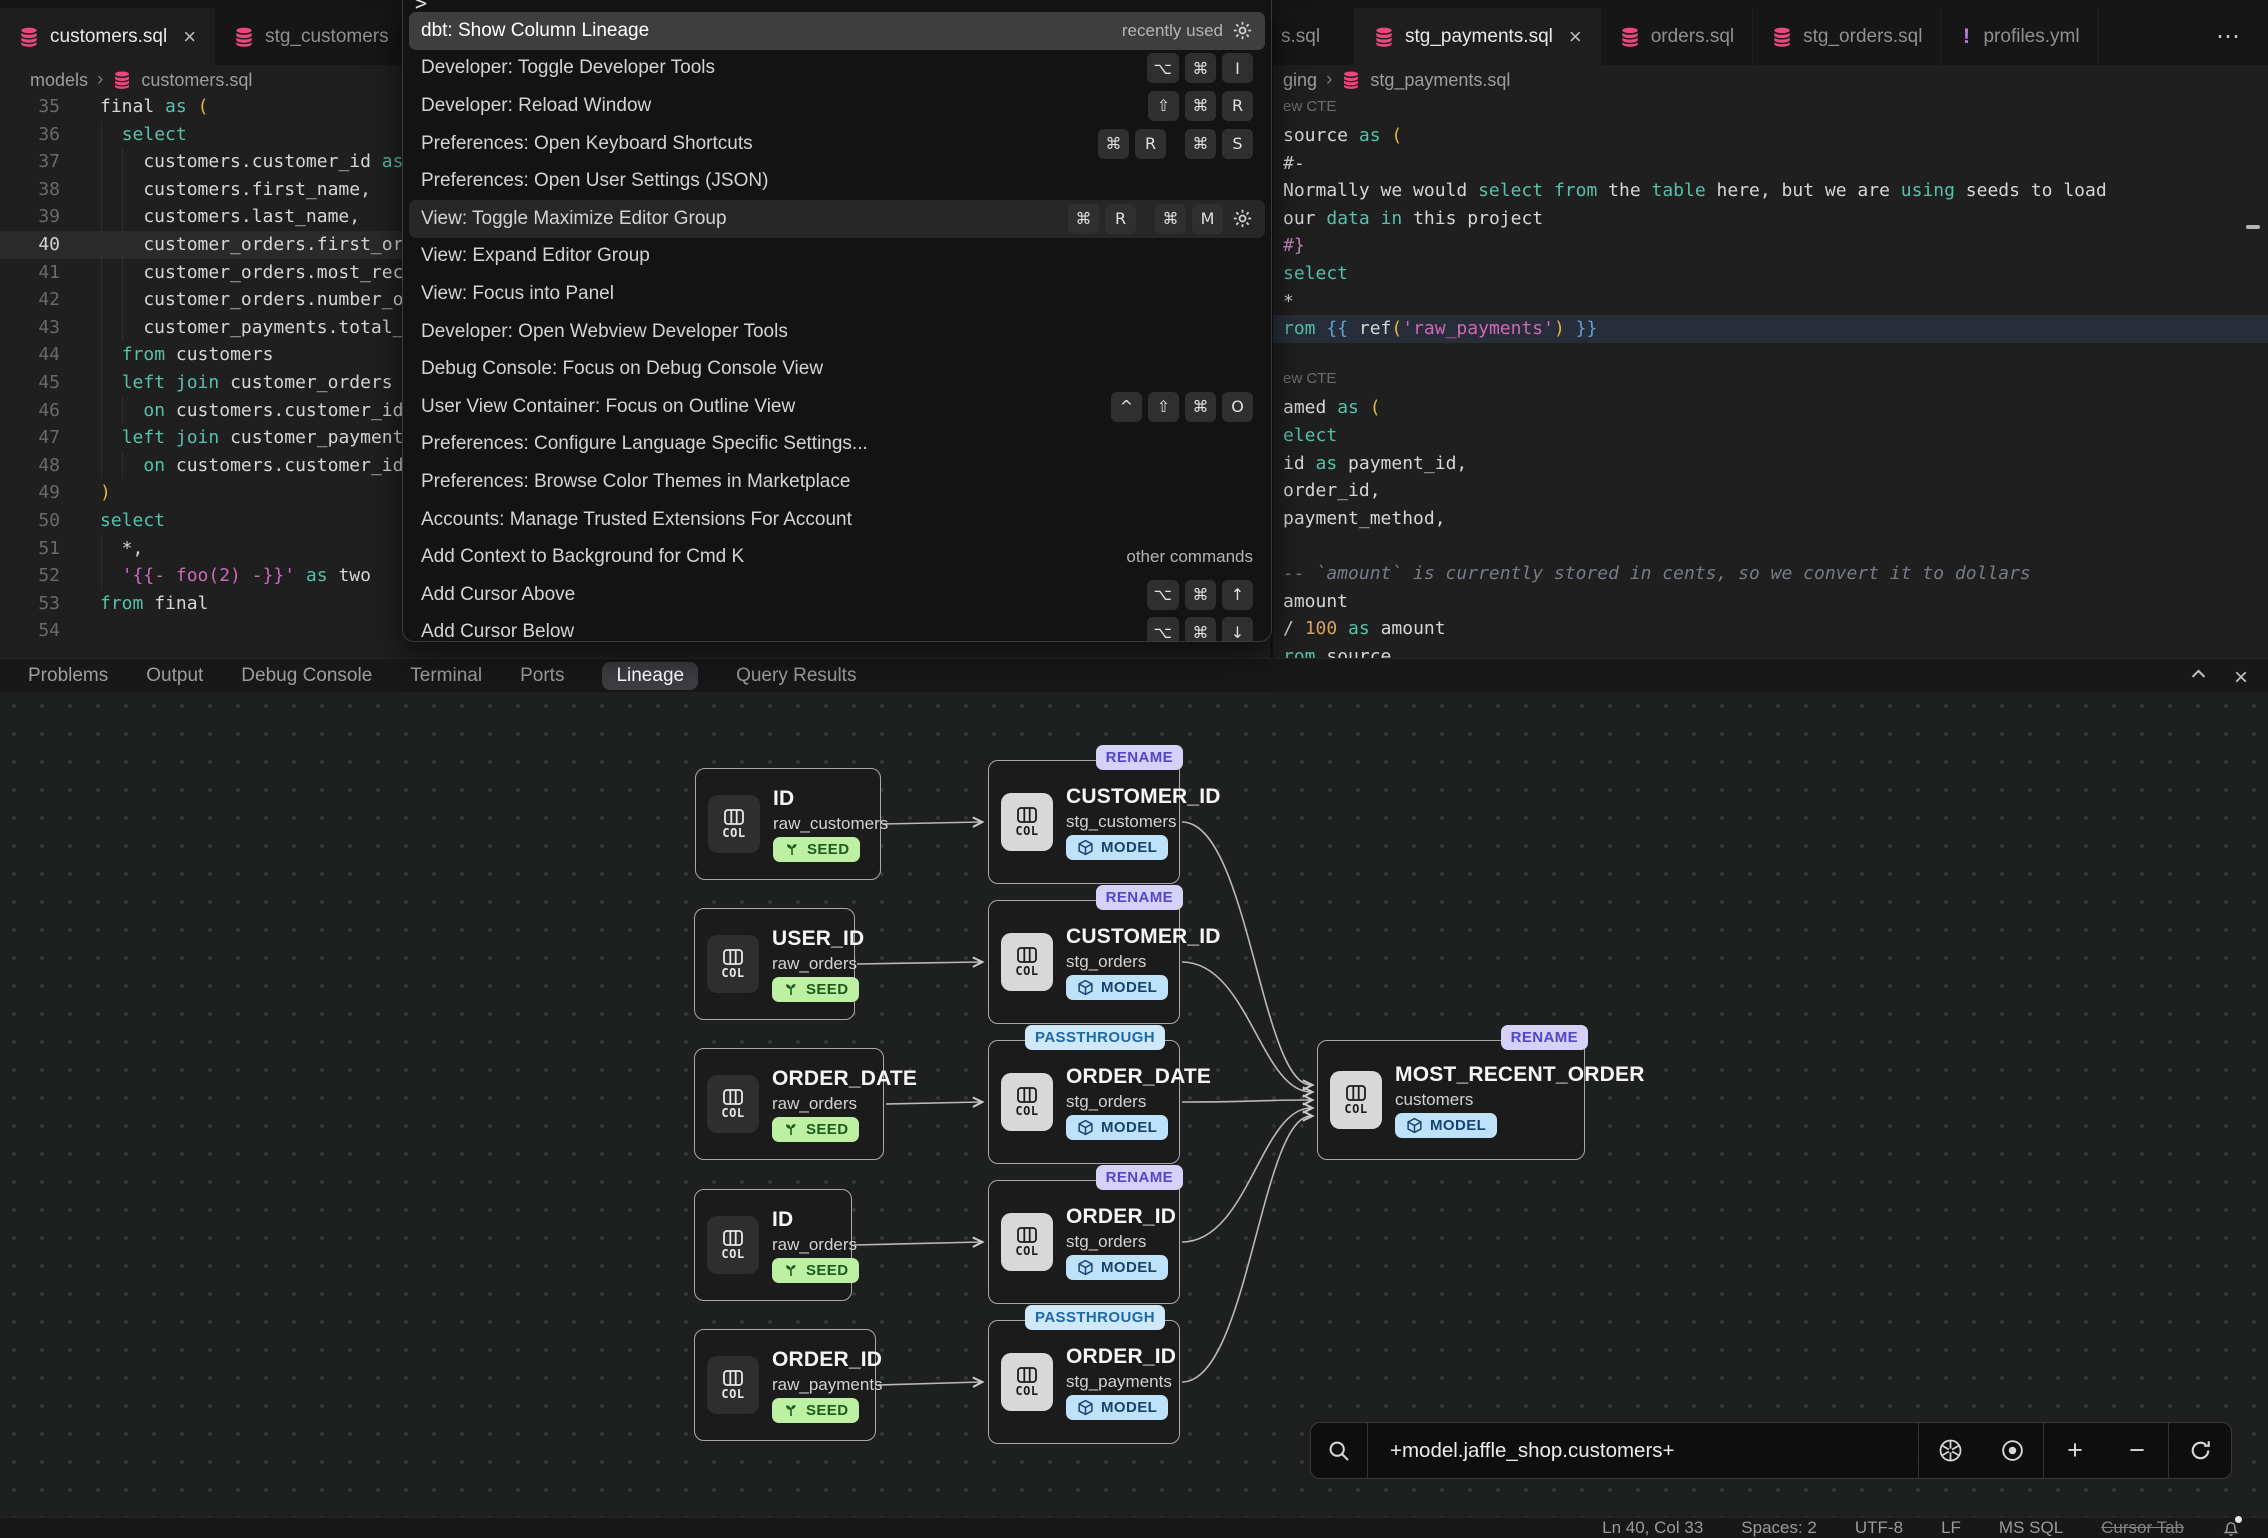 This screenshot has width=2268, height=1538. I want to click on refresh-icon, so click(2200, 1450).